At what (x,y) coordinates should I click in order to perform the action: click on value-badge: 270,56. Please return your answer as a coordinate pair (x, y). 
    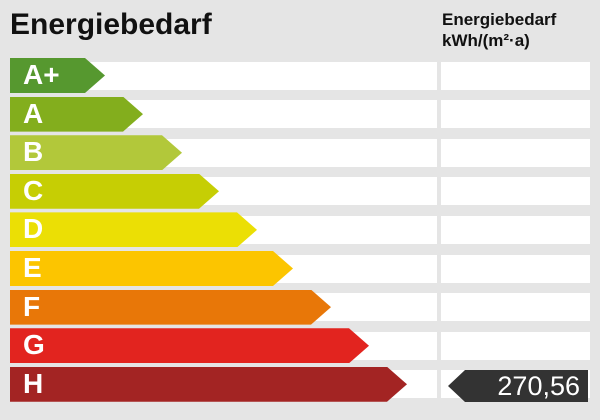
    Looking at the image, I should click on (518, 386).